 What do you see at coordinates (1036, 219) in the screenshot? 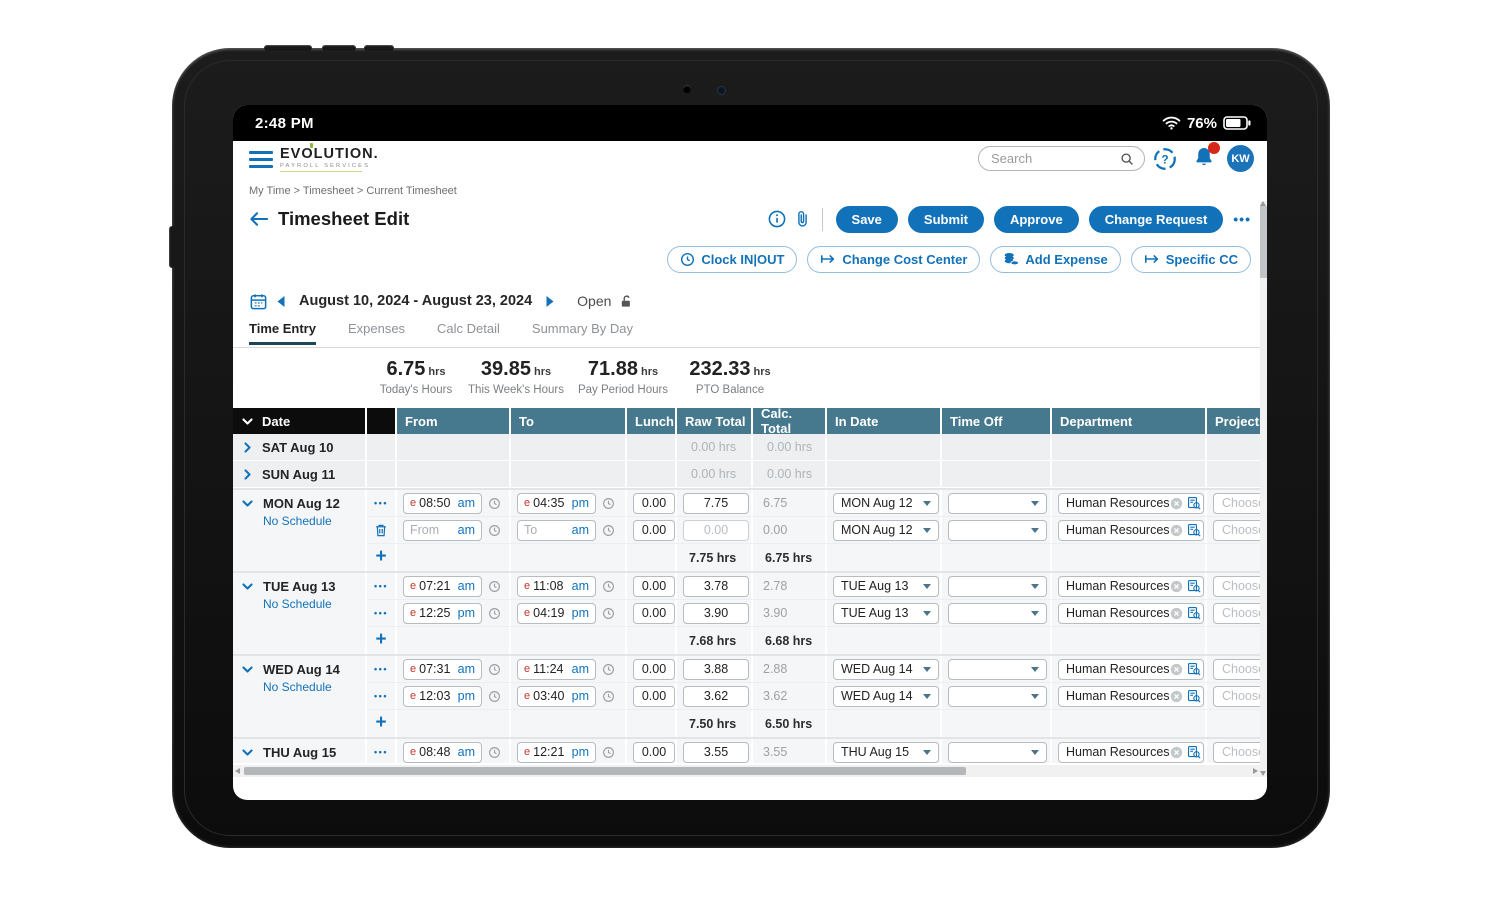
I see `button-approve: Approve` at bounding box center [1036, 219].